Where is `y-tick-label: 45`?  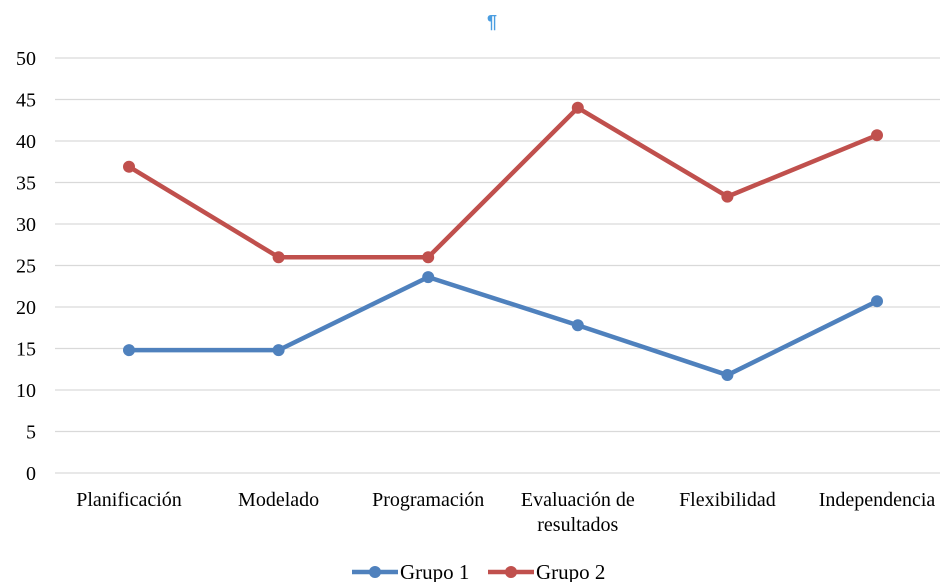 y-tick-label: 45 is located at coordinates (26, 101).